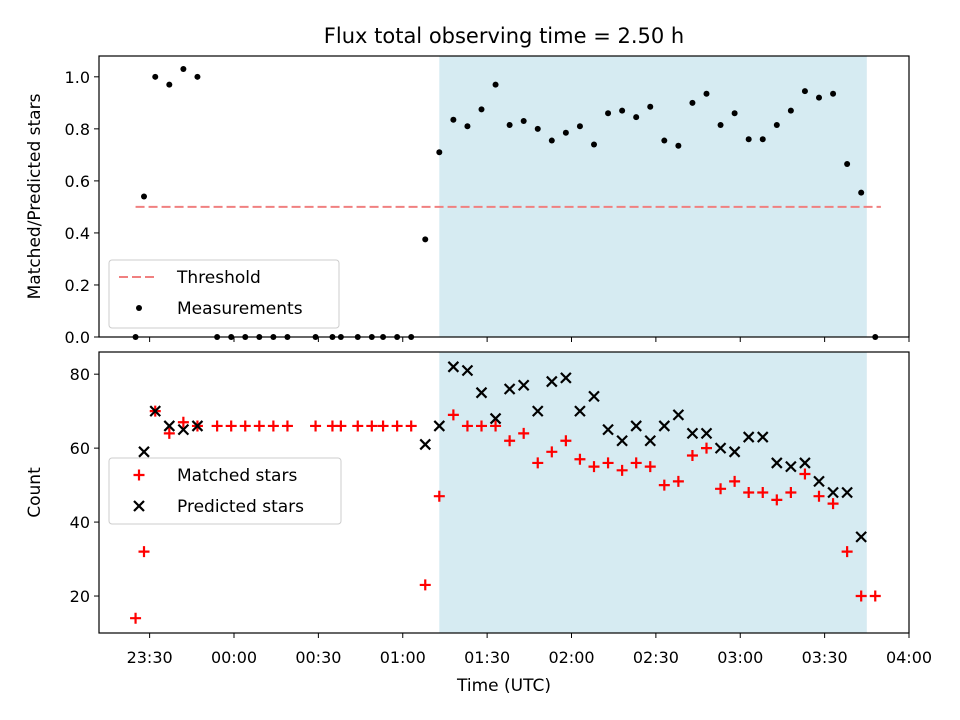 The width and height of the screenshot is (960, 720). What do you see at coordinates (740, 657) in the screenshot?
I see `x-tick-label: 03:00` at bounding box center [740, 657].